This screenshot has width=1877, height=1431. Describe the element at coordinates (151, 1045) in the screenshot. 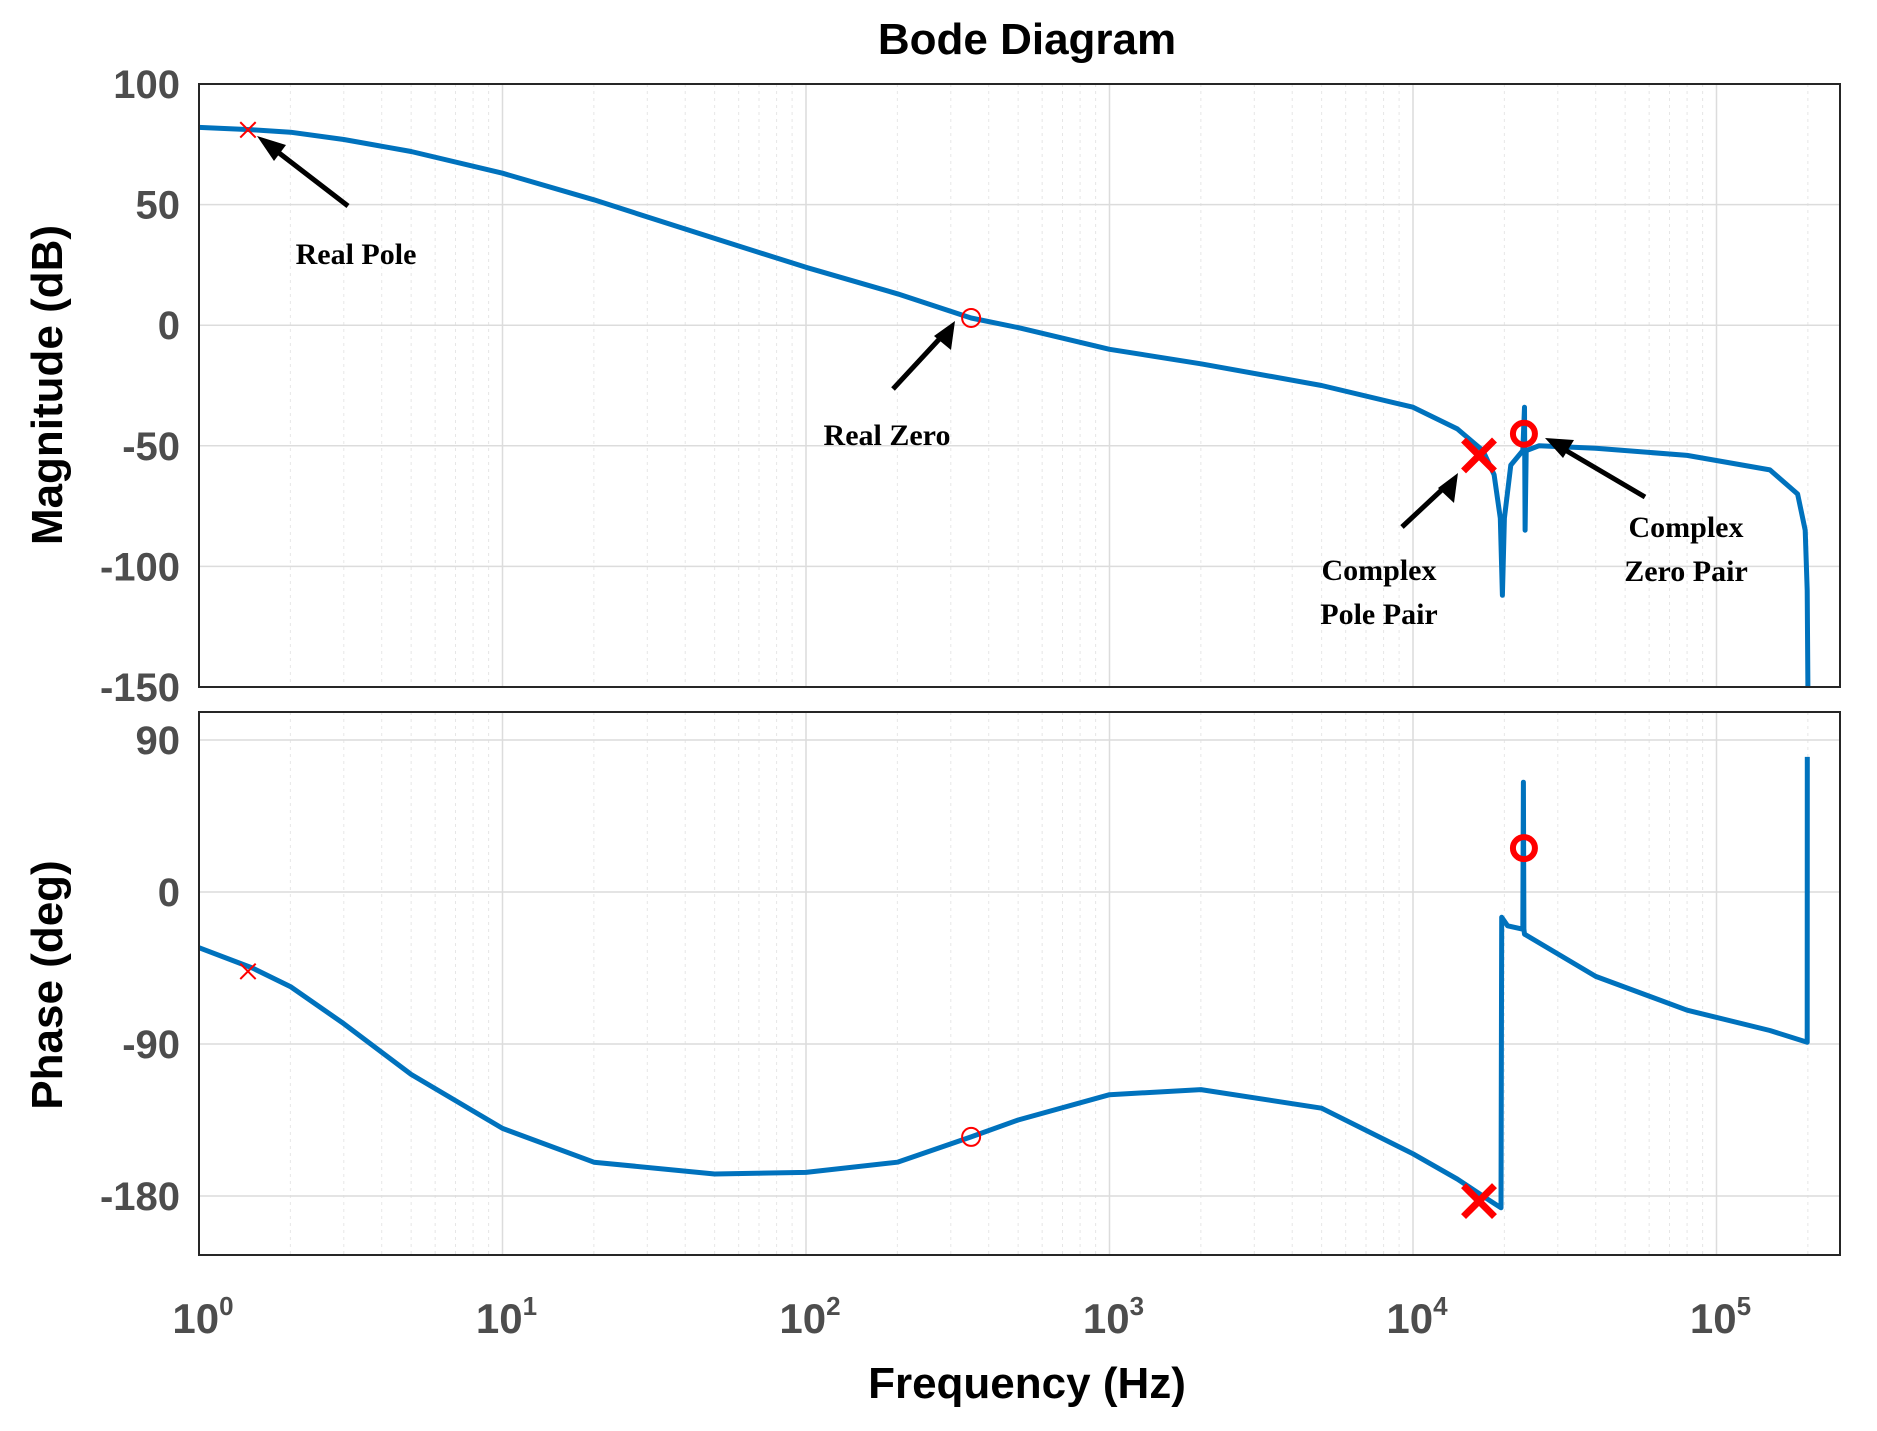

I see `phase-y-tick-label: -90` at that location.